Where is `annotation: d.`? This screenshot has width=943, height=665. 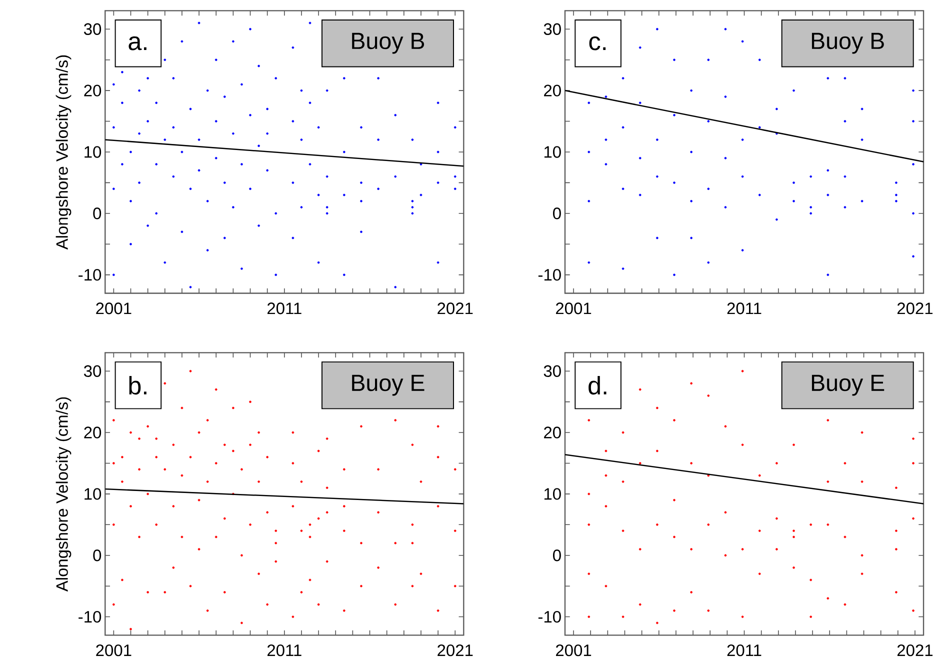
annotation: d. is located at coordinates (597, 385).